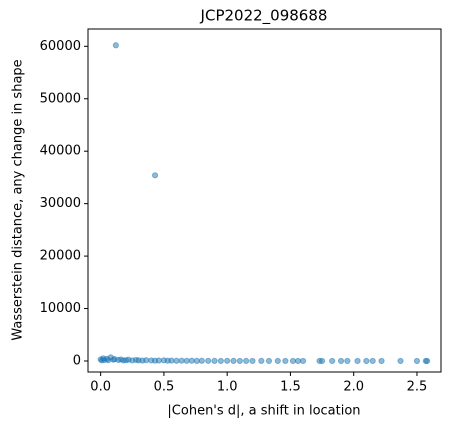 The width and height of the screenshot is (450, 434). Describe the element at coordinates (164, 387) in the screenshot. I see `x-tick-label: 0.5` at that location.